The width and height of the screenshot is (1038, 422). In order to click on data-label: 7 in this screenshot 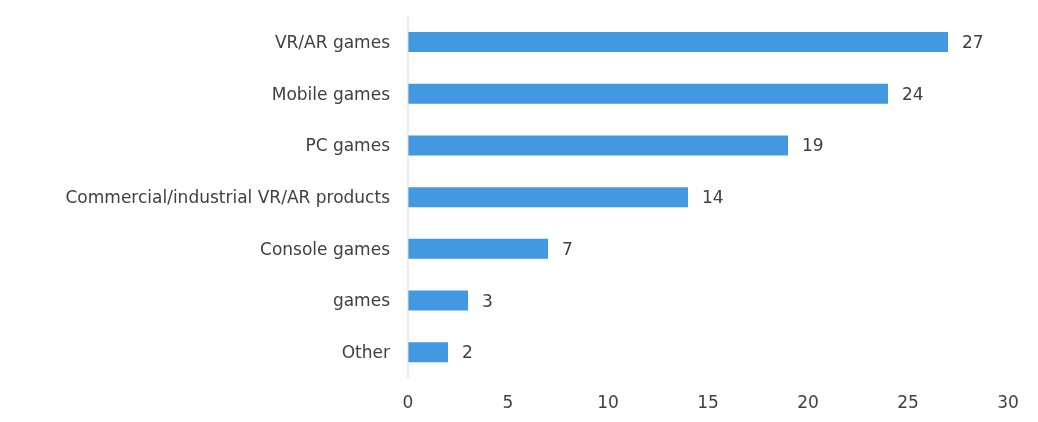, I will do `click(567, 248)`.